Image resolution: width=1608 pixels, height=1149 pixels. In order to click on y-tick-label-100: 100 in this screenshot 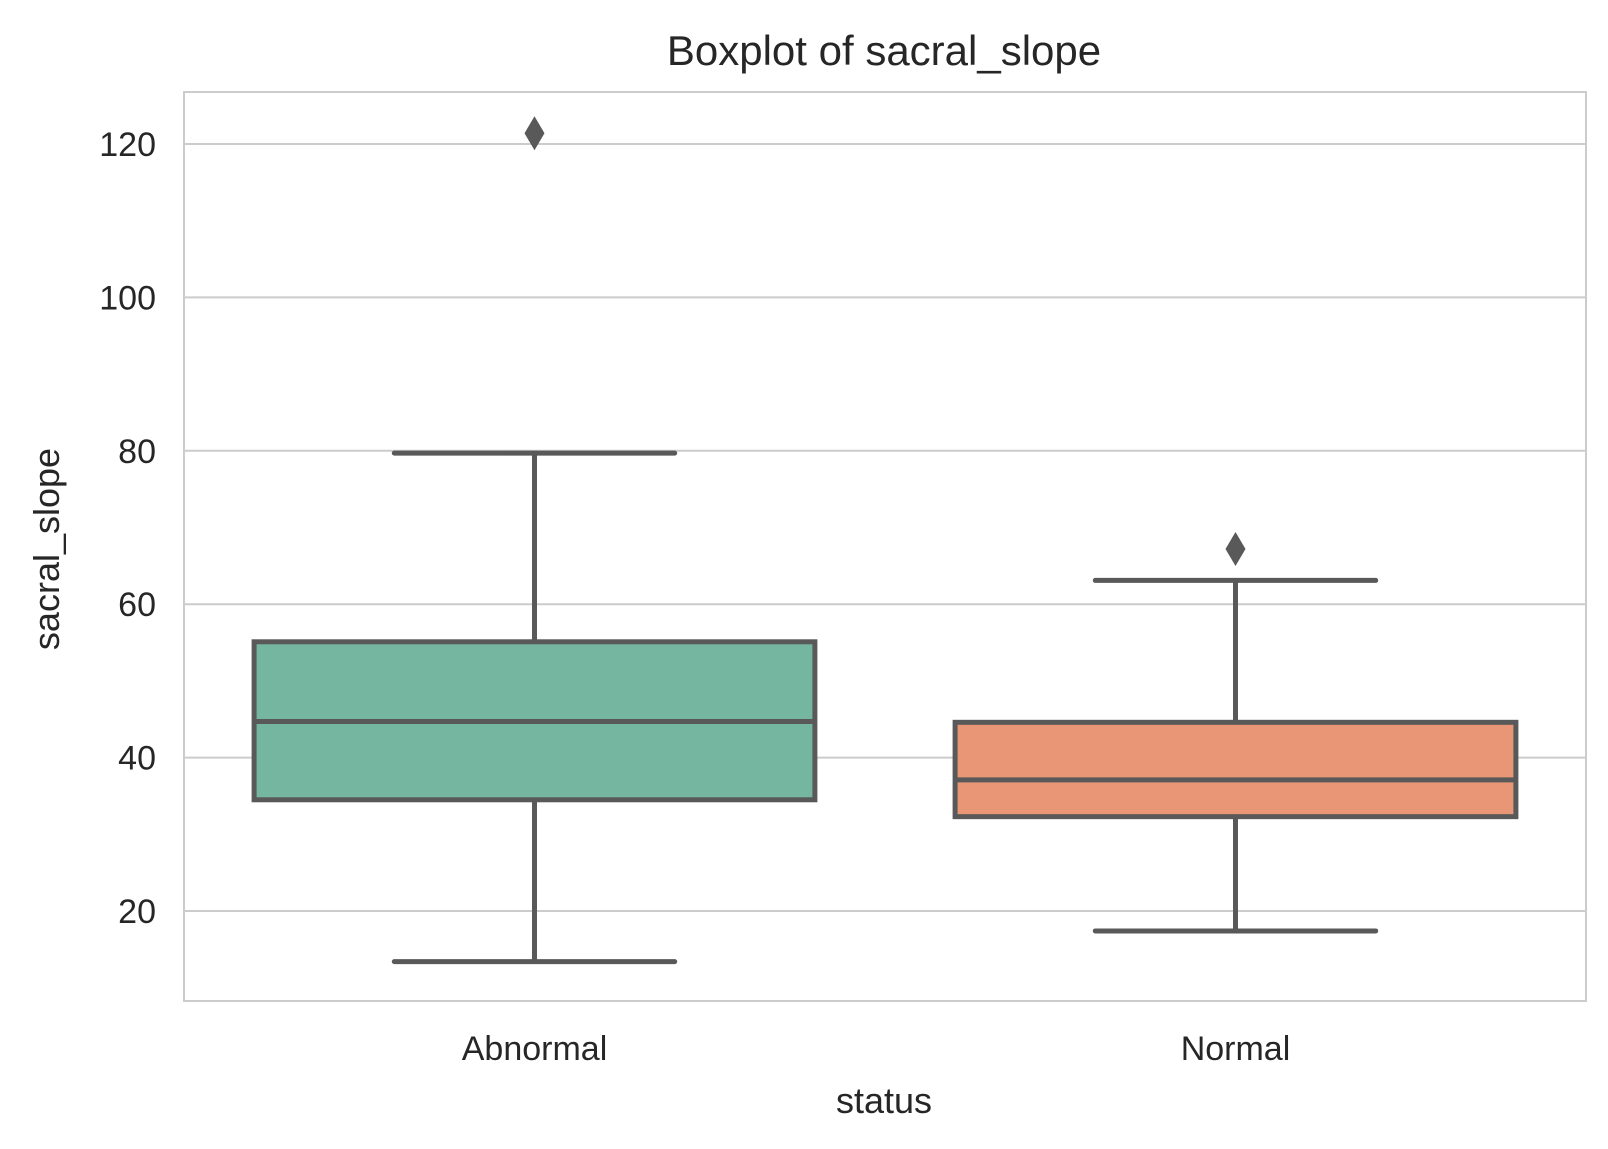, I will do `click(127, 298)`.